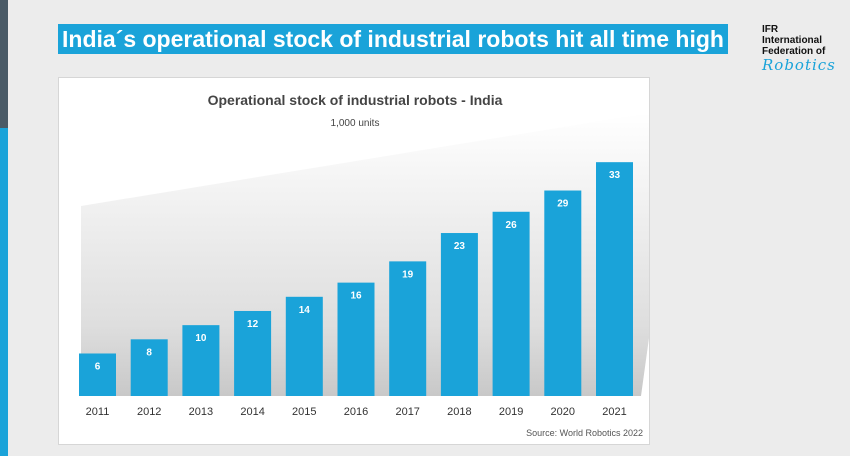 Image resolution: width=850 pixels, height=456 pixels. I want to click on bar-label-2013: 10, so click(201, 338).